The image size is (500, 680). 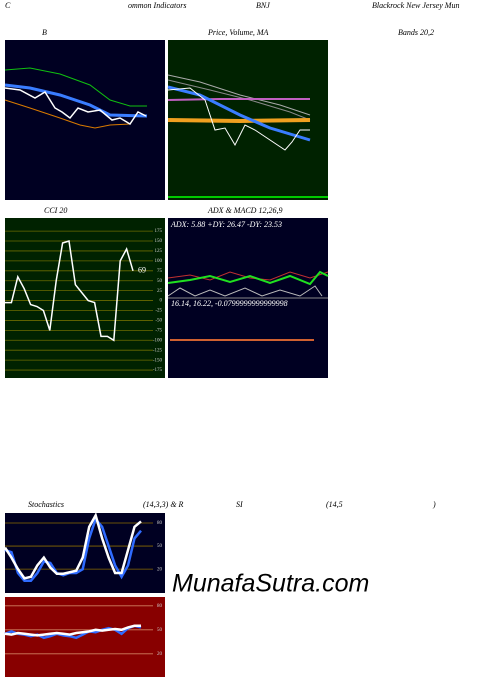 I want to click on header: ommon Indicators, so click(x=157, y=5).